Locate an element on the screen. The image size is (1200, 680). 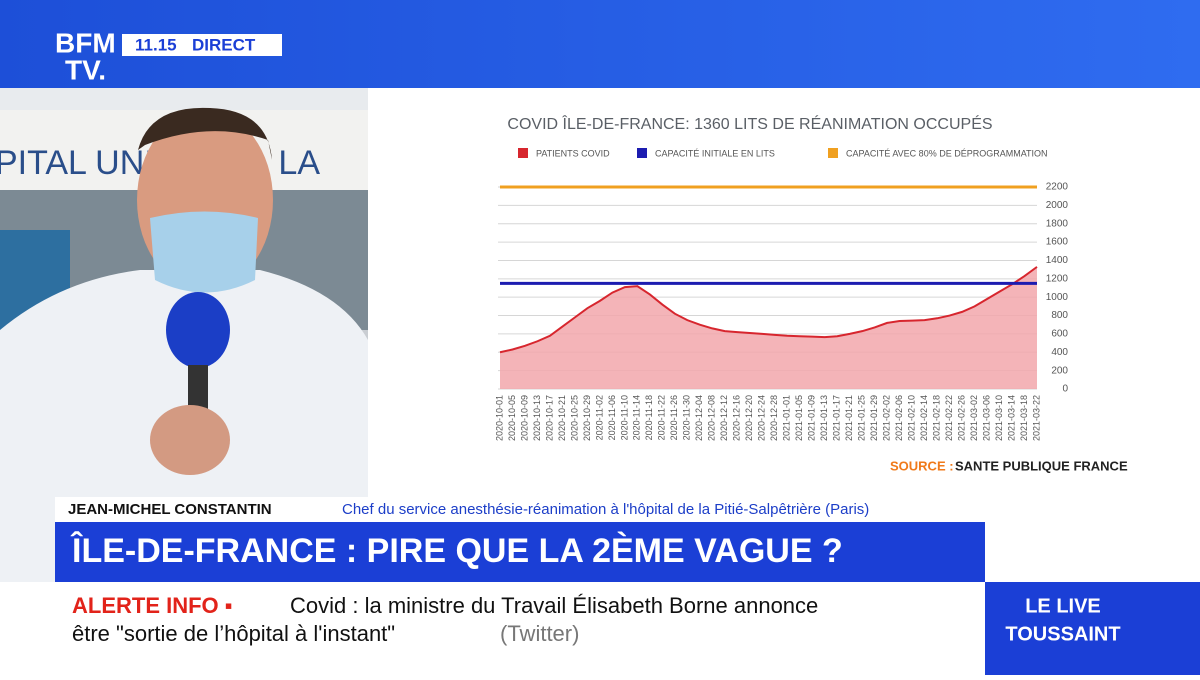
x-tick-label: 2021-03-18 is located at coordinates (1024, 418).